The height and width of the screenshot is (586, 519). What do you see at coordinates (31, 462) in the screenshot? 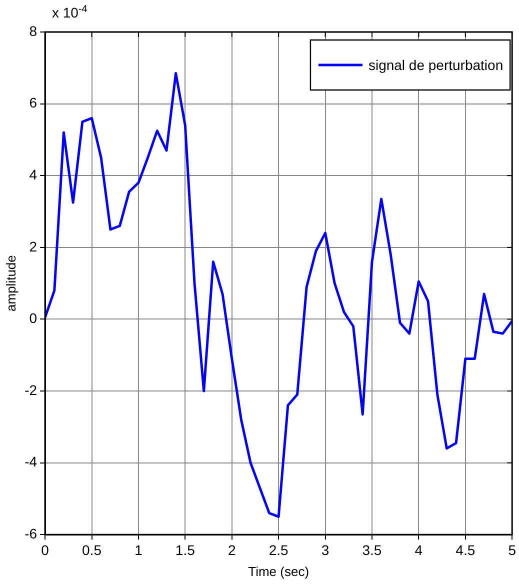
I see `y-tick-label: -4` at bounding box center [31, 462].